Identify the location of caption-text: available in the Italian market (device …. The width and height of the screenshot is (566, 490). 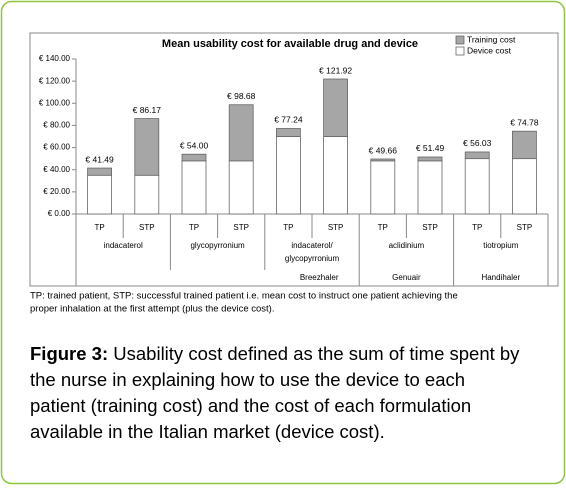
(207, 431).